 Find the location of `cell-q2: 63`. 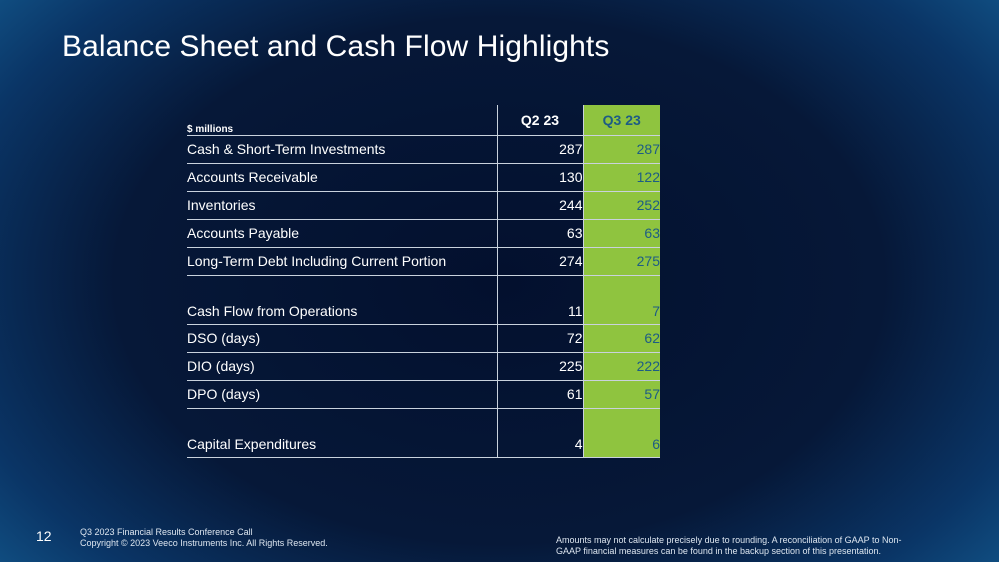

cell-q2: 63 is located at coordinates (539, 233).